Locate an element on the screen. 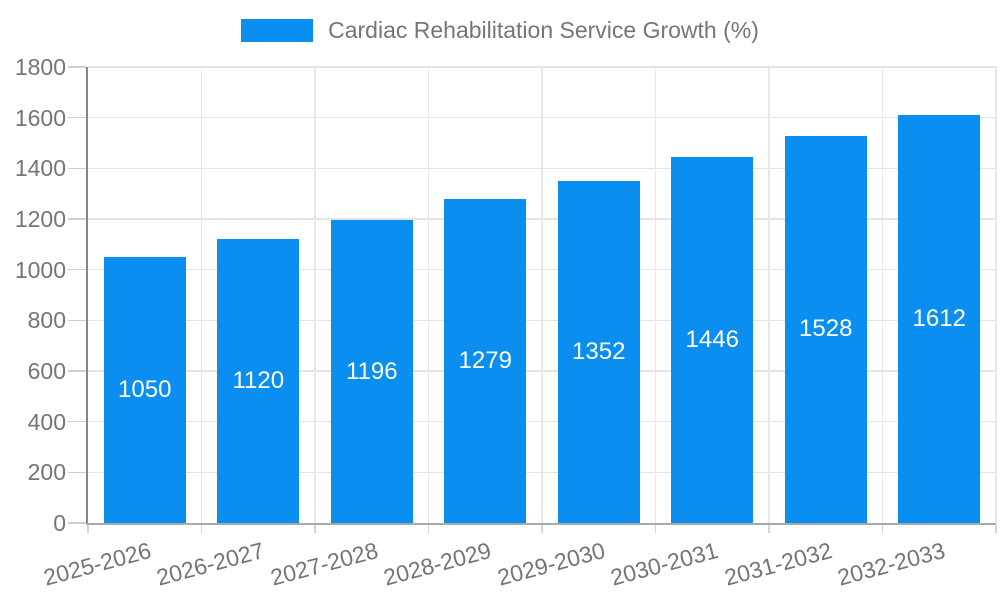 The width and height of the screenshot is (1000, 600). bar: 1196 is located at coordinates (371, 371).